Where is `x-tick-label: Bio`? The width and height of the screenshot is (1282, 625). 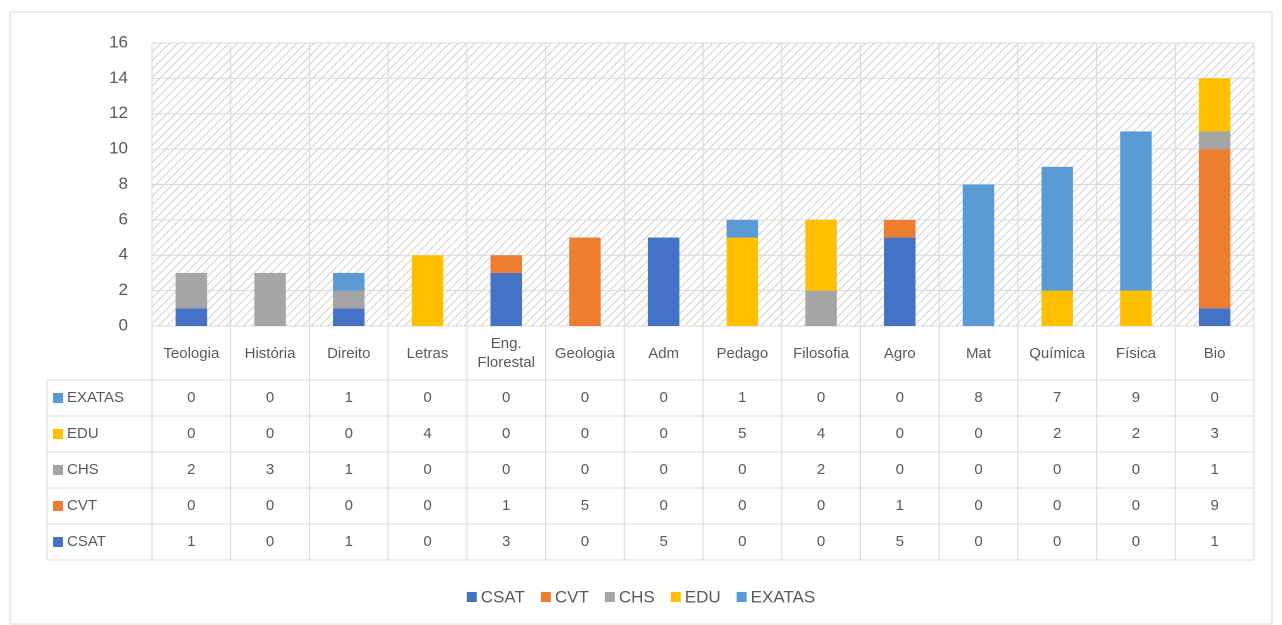 x-tick-label: Bio is located at coordinates (1214, 353).